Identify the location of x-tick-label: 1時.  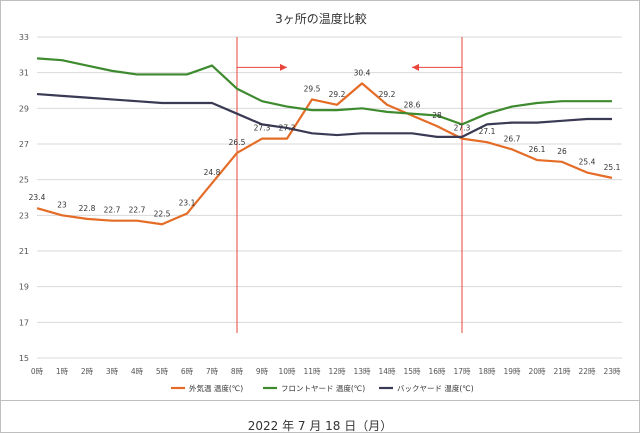
(62, 371).